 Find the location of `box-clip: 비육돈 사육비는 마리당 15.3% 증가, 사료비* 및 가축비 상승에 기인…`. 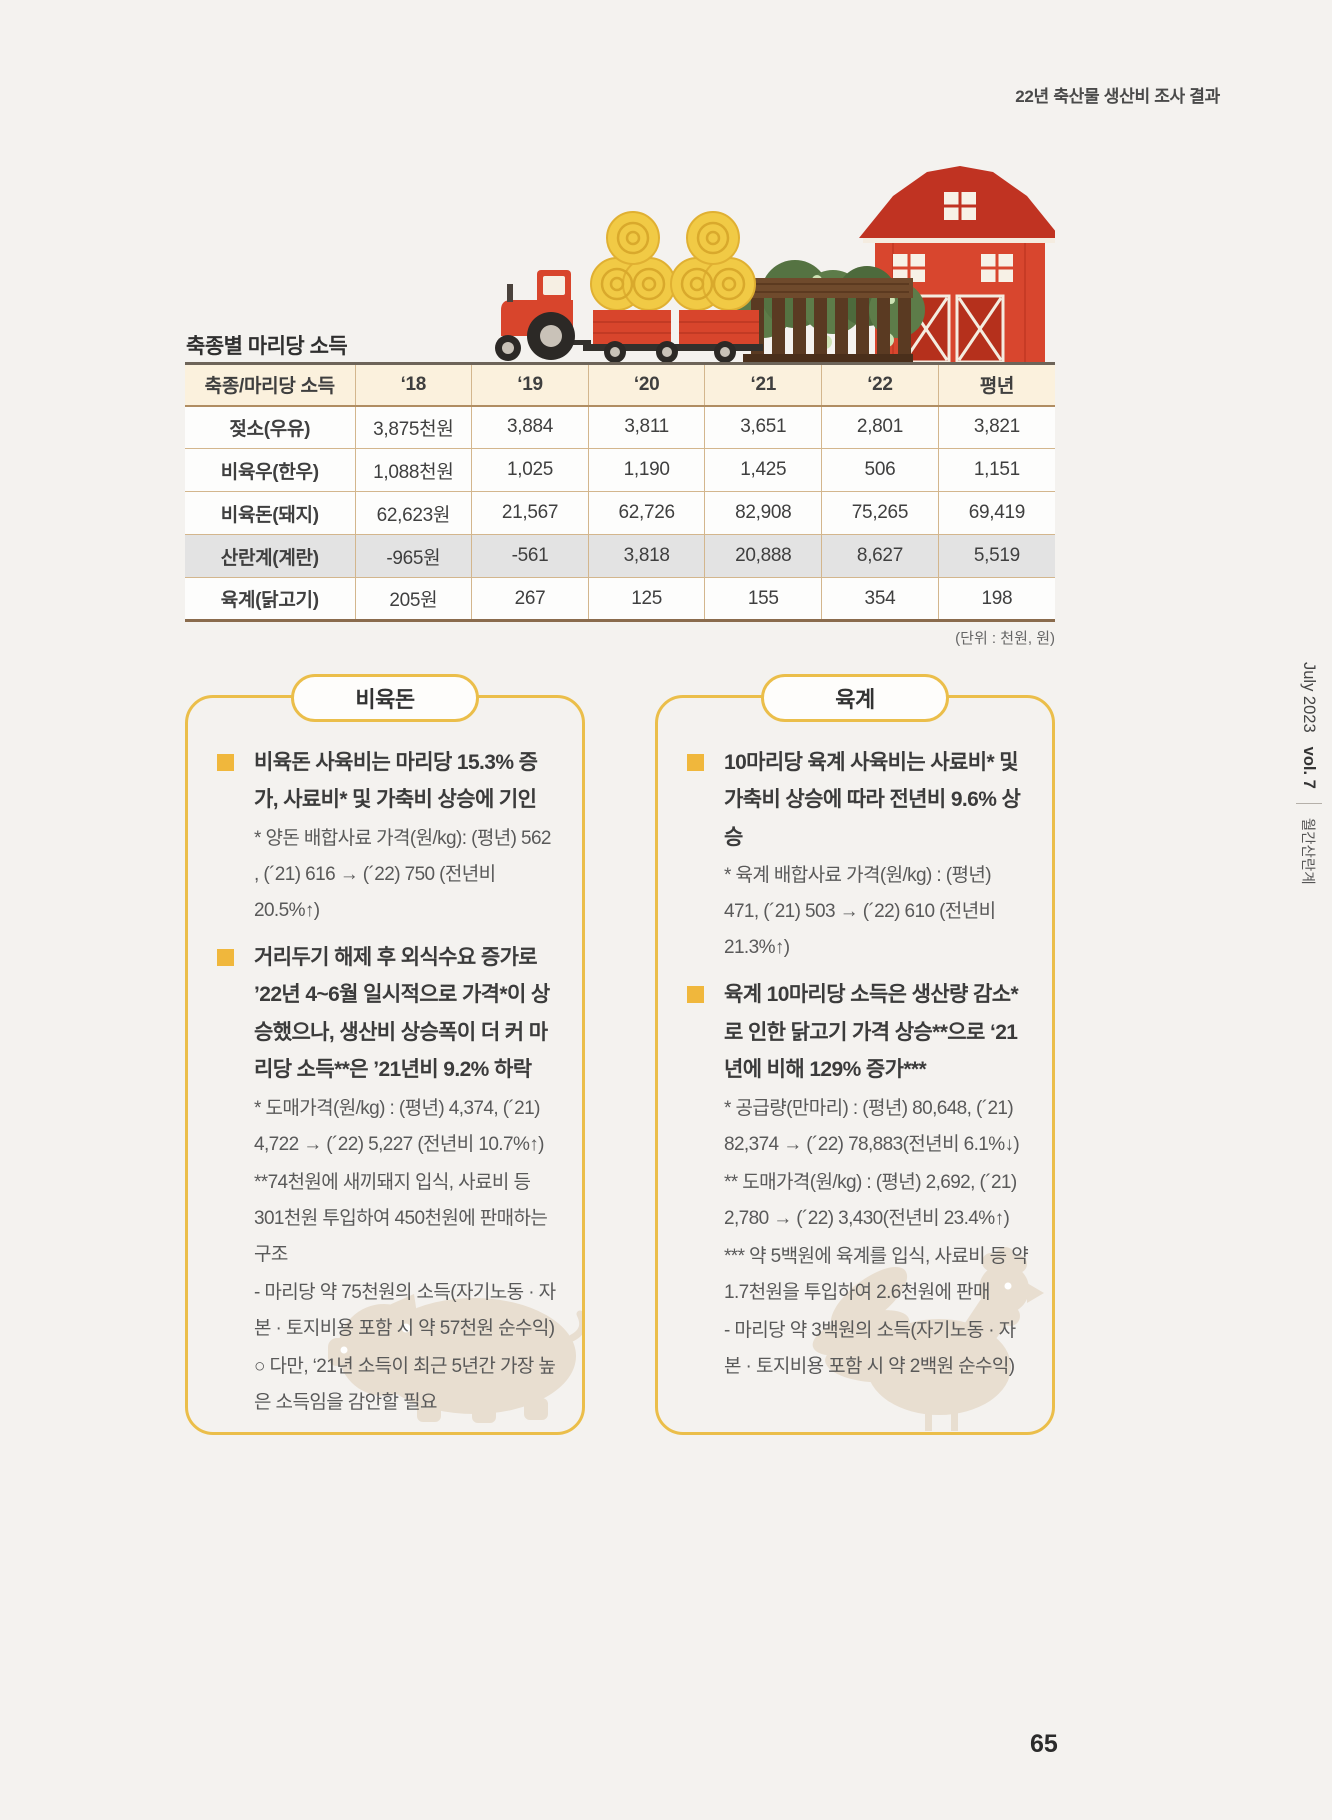

box-clip: 비육돈 사육비는 마리당 15.3% 증가, 사료비* 및 가축비 상승에 기인… is located at coordinates (385, 1065).